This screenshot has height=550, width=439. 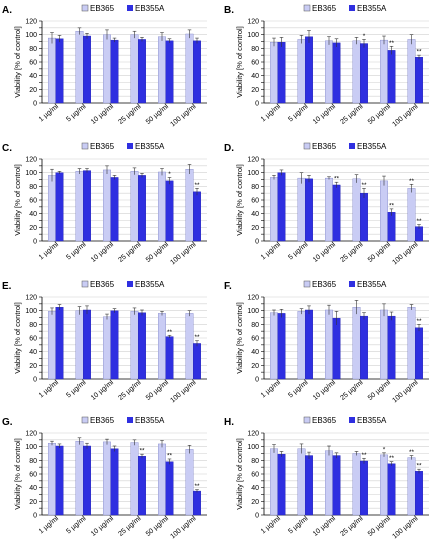 I want to click on significance-marker: *, so click(x=169, y=174).